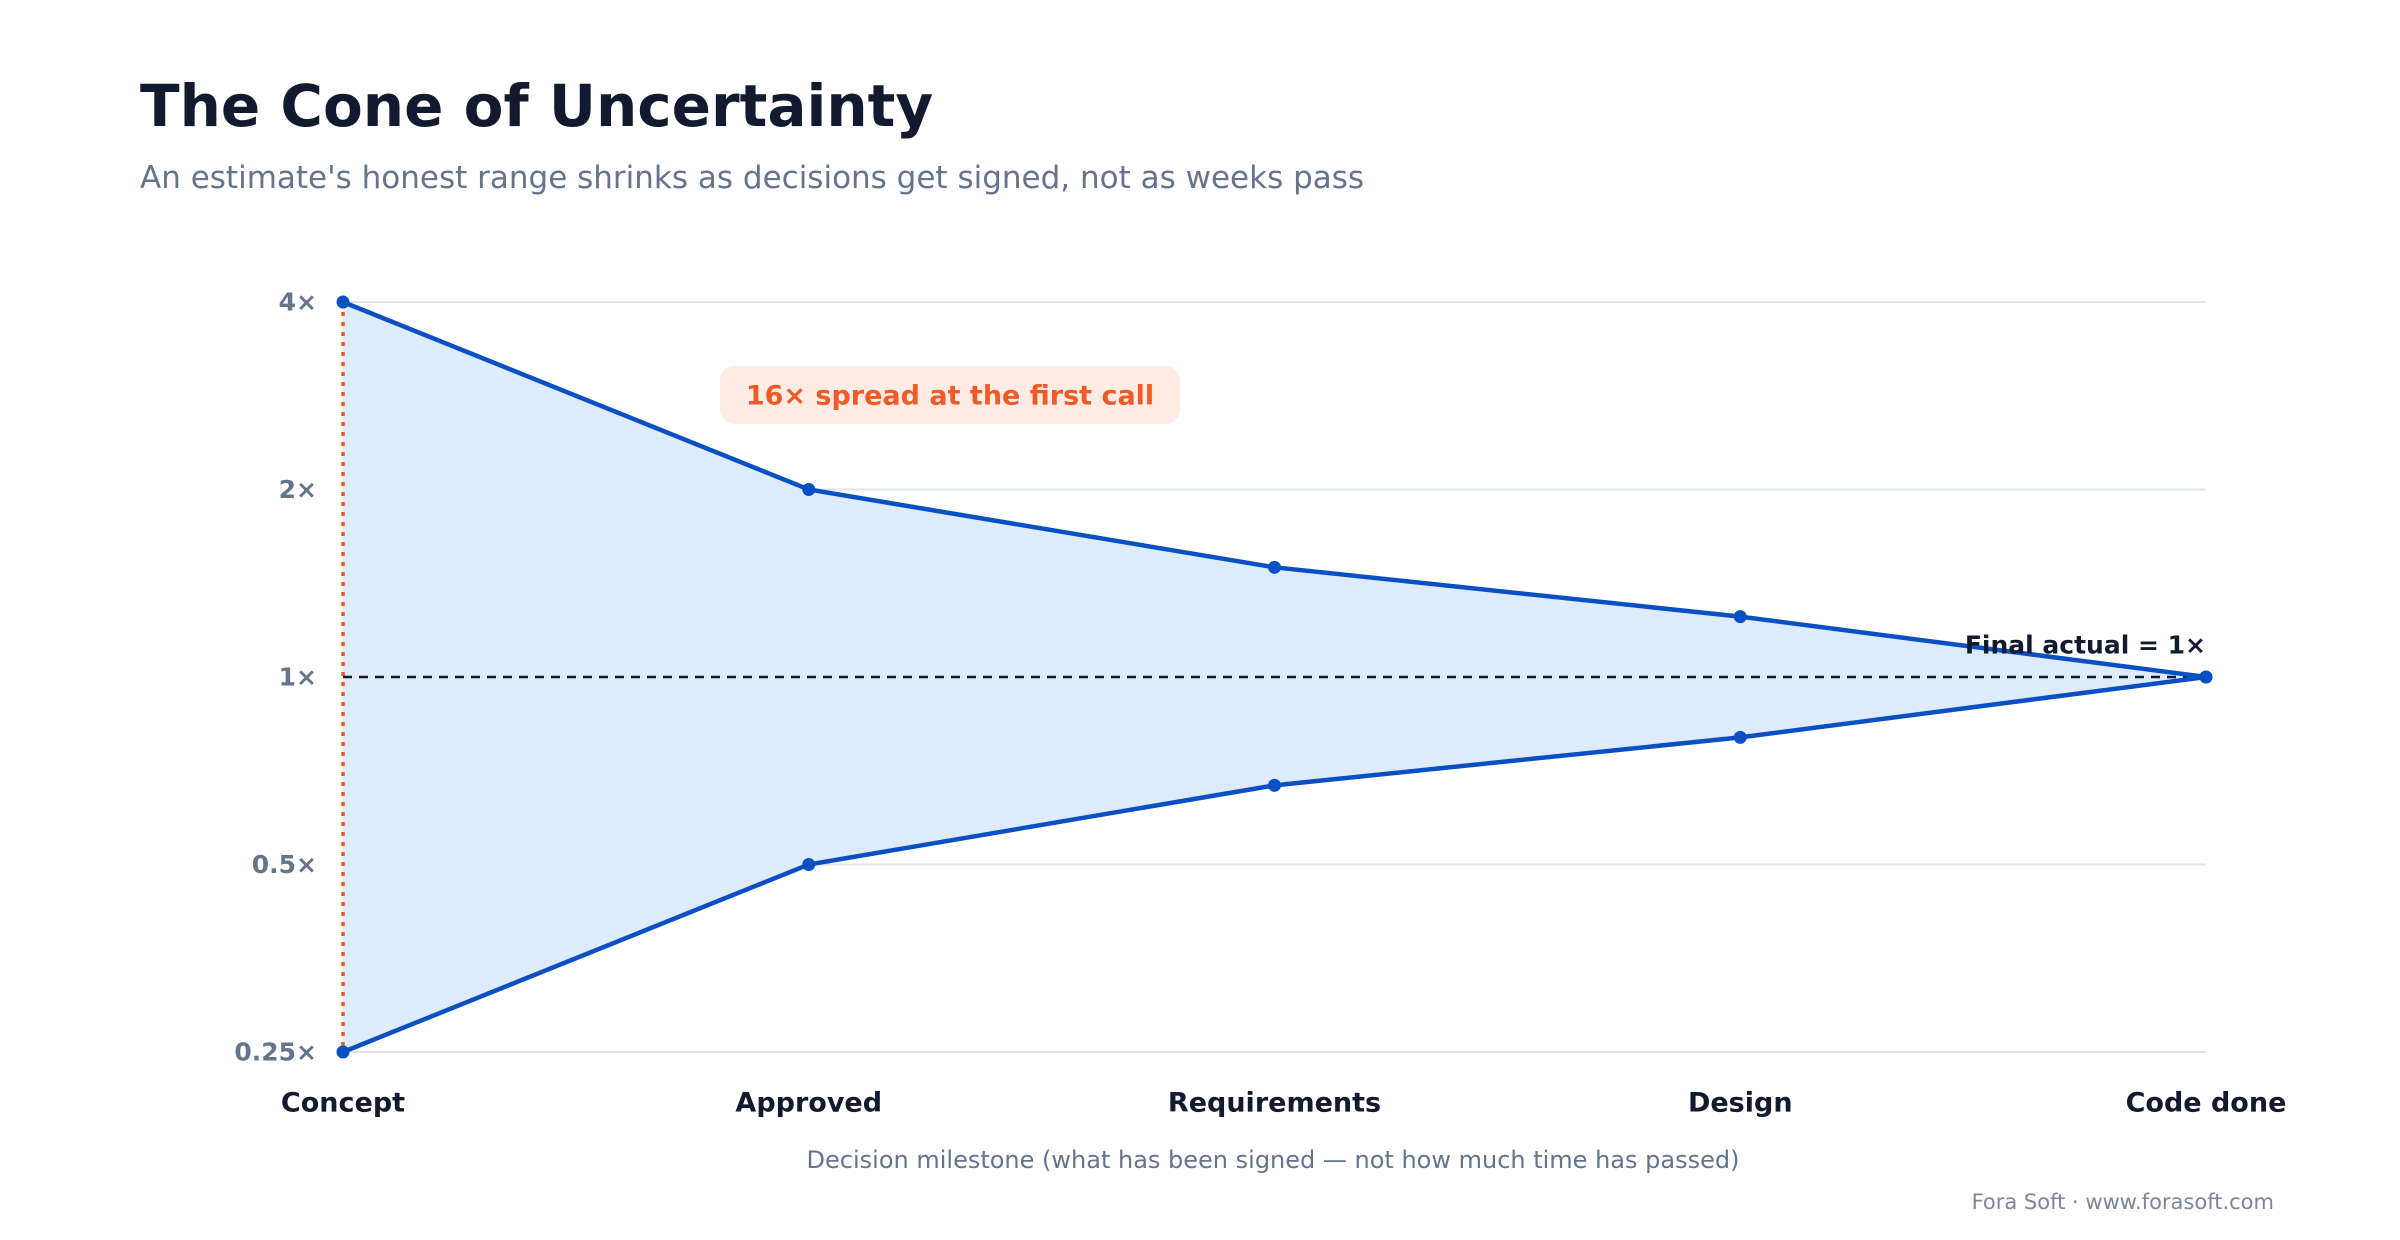 The image size is (2400, 1240). I want to click on x-tick-label: Approved, so click(808, 1103).